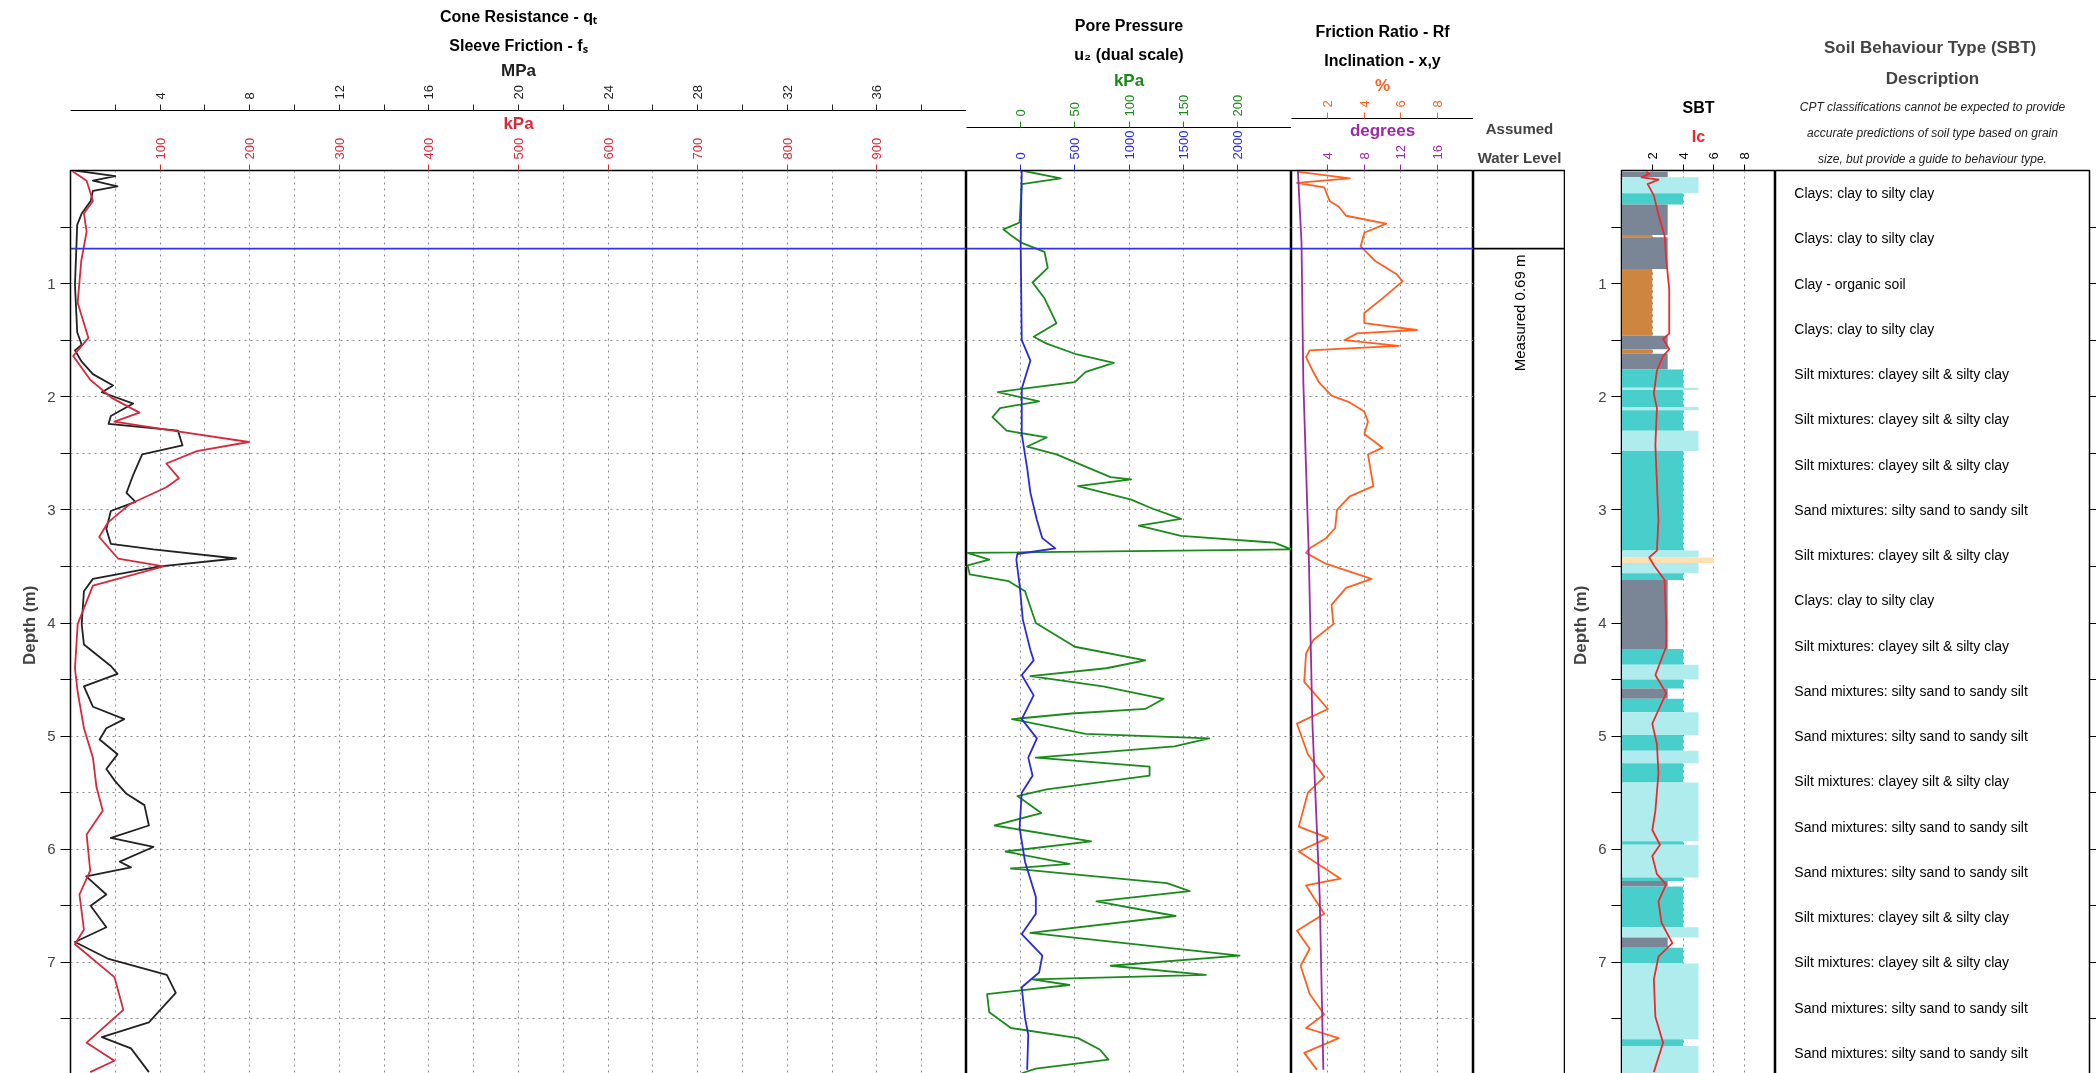  What do you see at coordinates (518, 45) in the screenshot?
I see `chart-subtitle: Sleeve Friction - fₛ` at bounding box center [518, 45].